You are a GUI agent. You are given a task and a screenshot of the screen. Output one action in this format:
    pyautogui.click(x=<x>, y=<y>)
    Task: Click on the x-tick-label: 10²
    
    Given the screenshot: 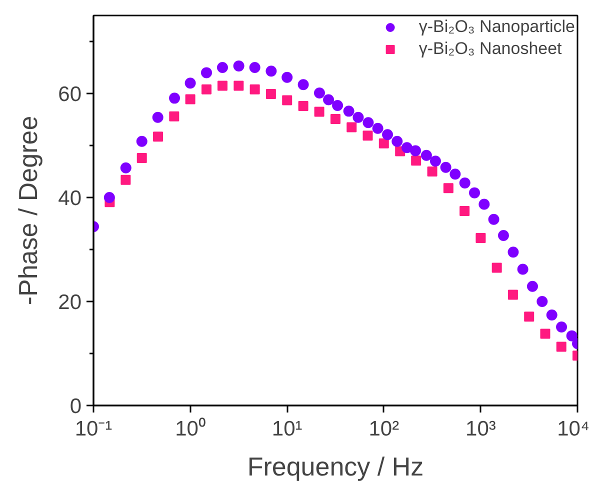 What is the action you would take?
    pyautogui.click(x=384, y=429)
    